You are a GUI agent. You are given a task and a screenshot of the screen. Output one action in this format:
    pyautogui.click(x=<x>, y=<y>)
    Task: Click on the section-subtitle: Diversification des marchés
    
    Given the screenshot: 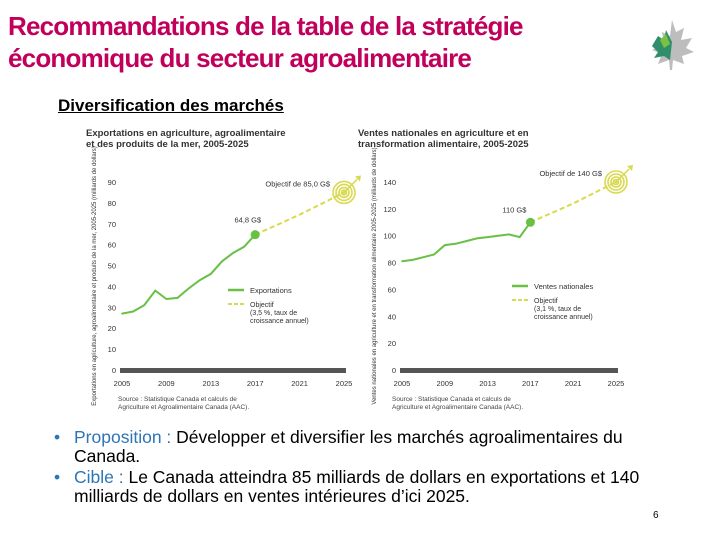 What is the action you would take?
    pyautogui.click(x=171, y=105)
    